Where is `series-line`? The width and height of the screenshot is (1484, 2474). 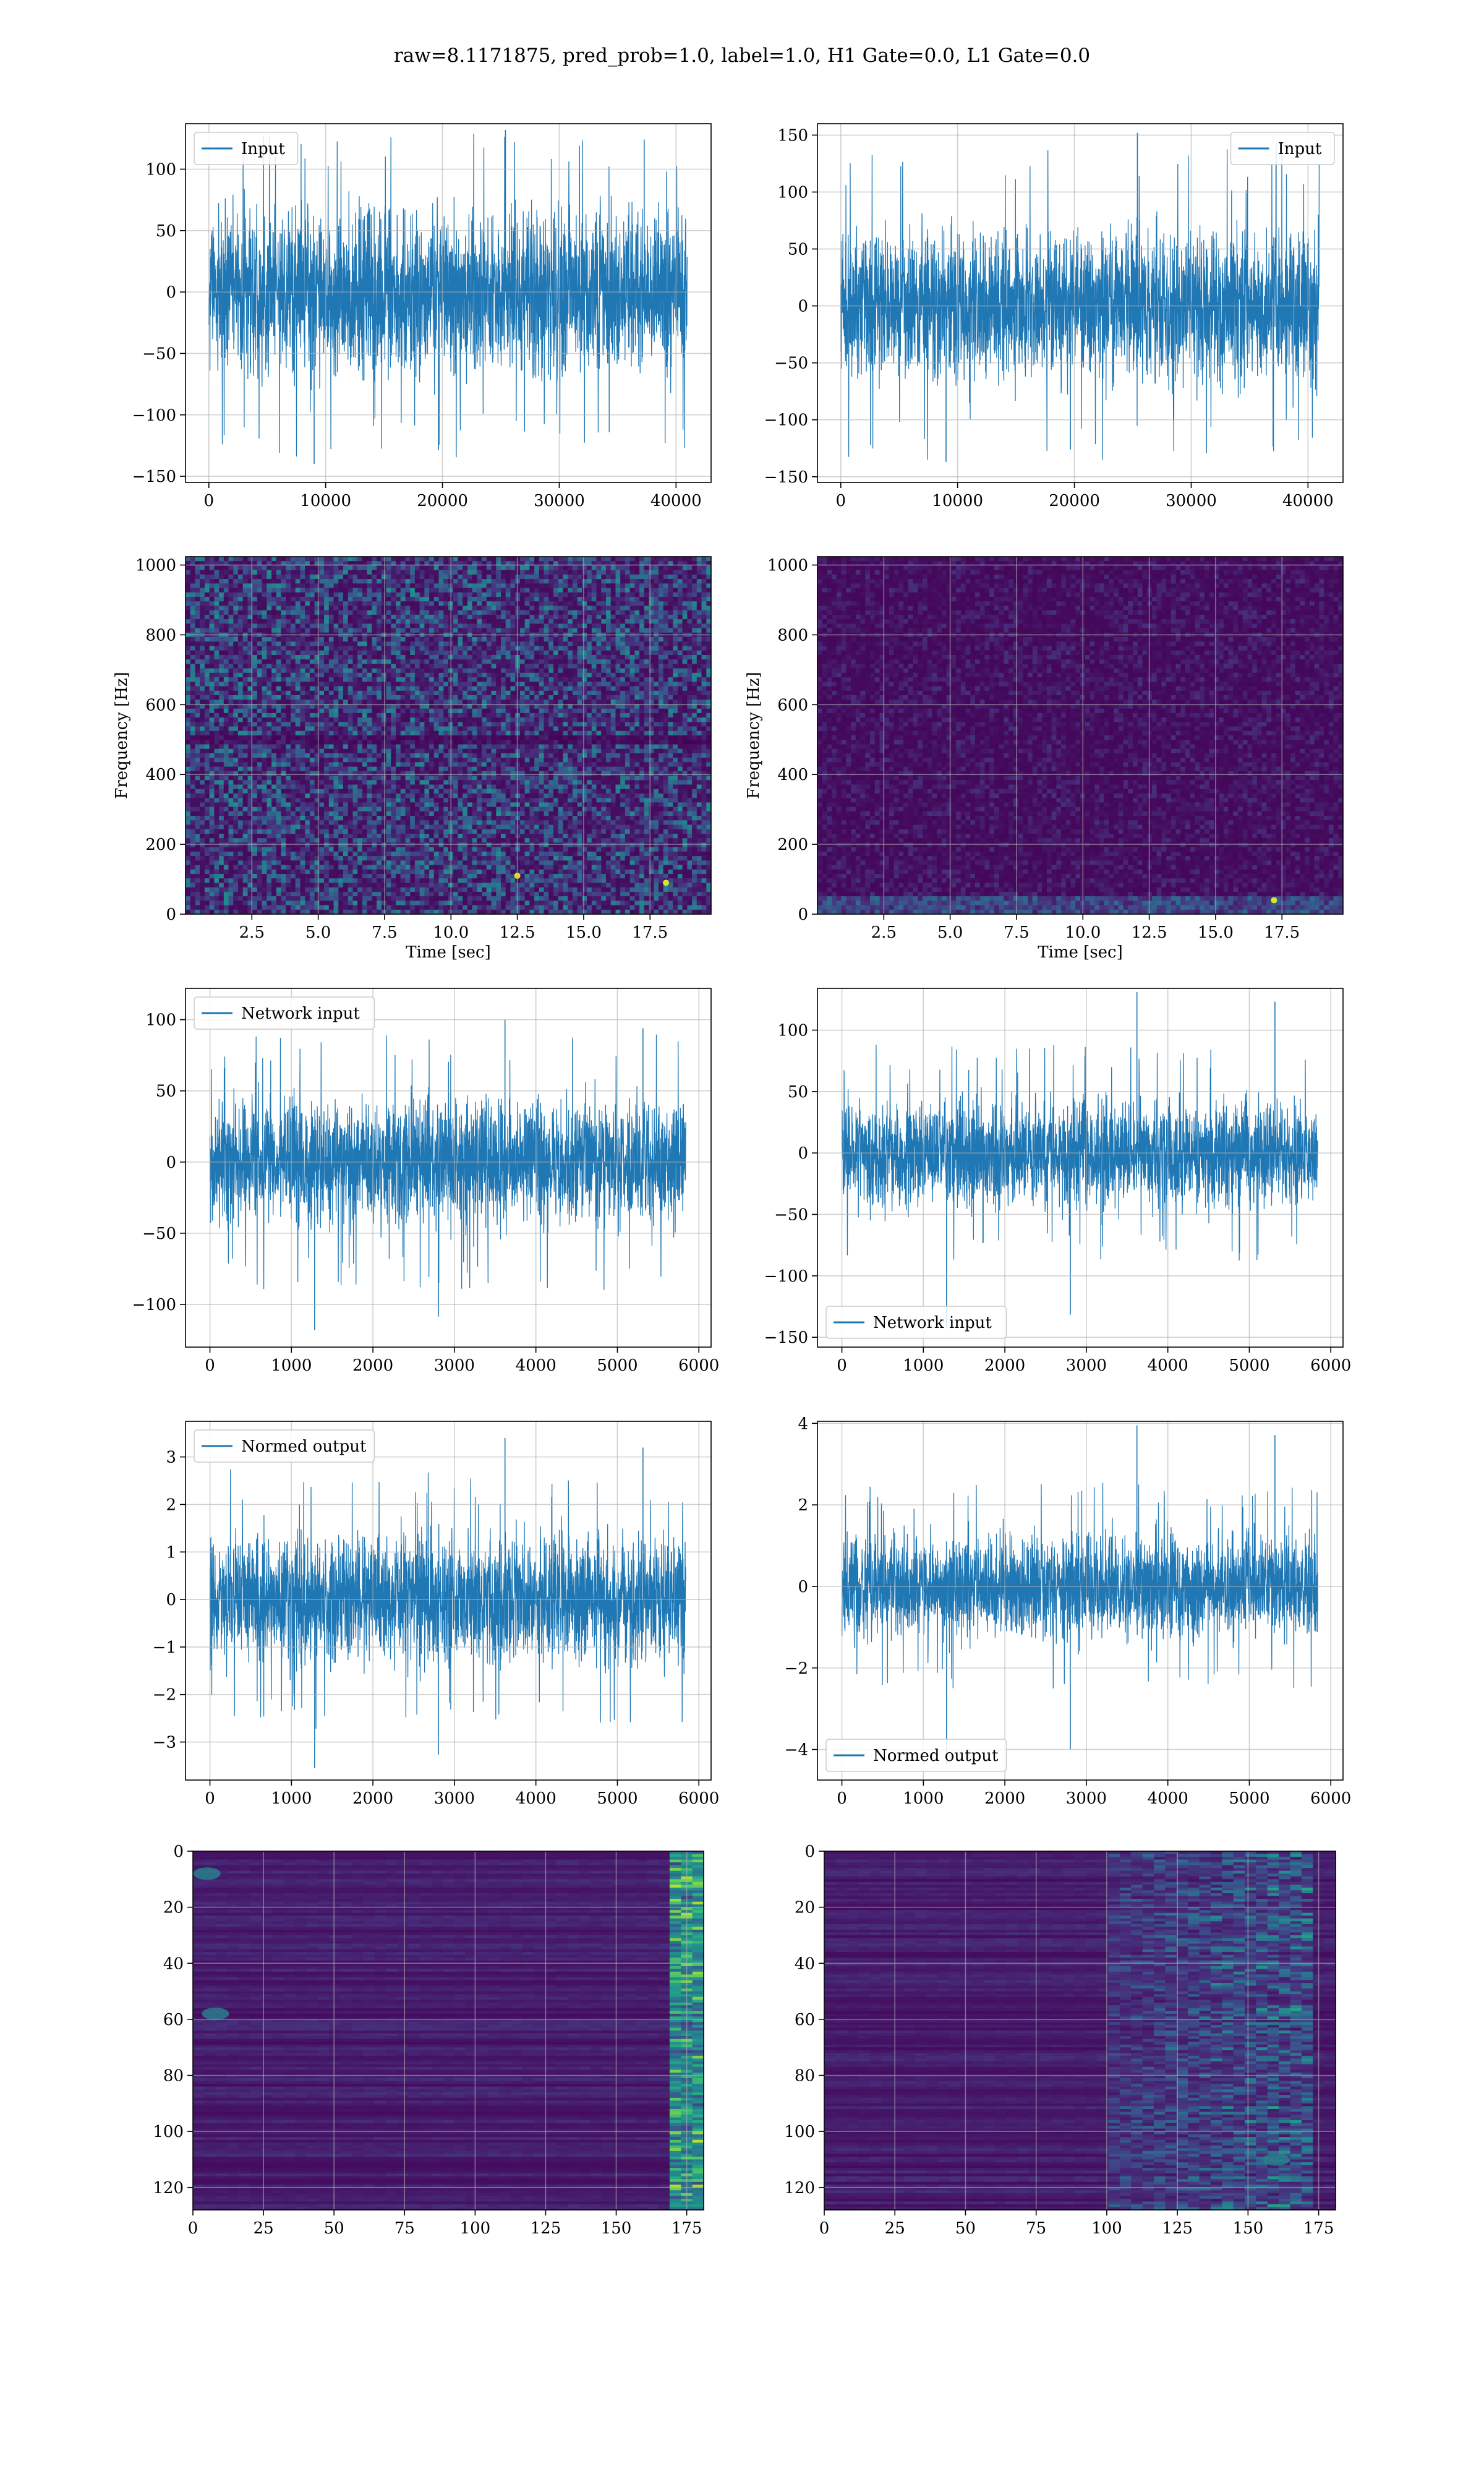 series-line is located at coordinates (448, 295).